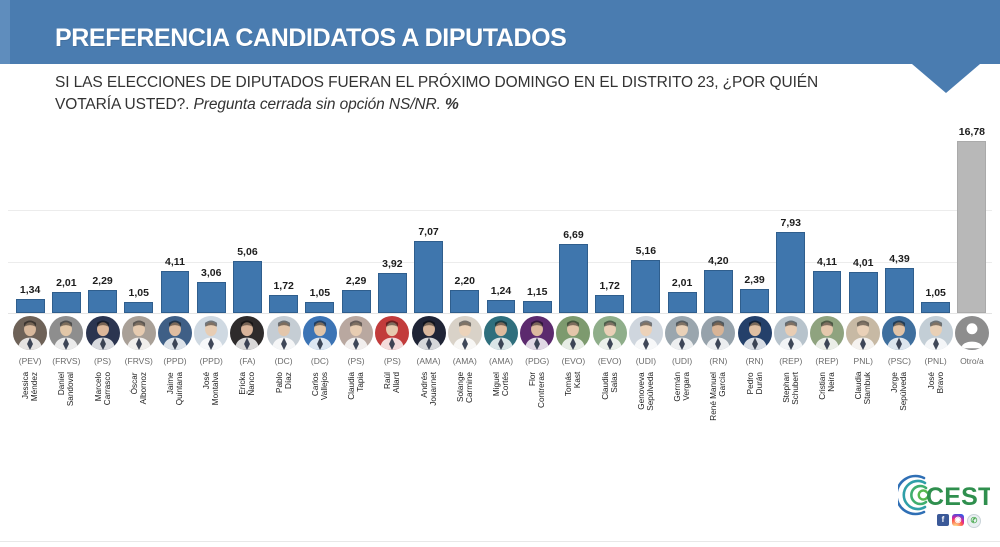 The image size is (1000, 547). I want to click on bar-value-label: 7,93, so click(790, 222).